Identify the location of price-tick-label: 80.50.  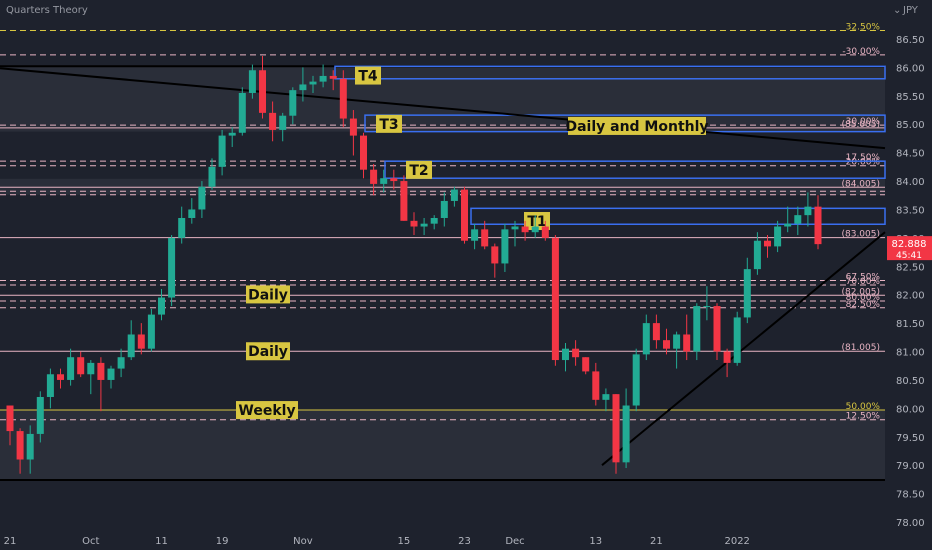
(910, 381).